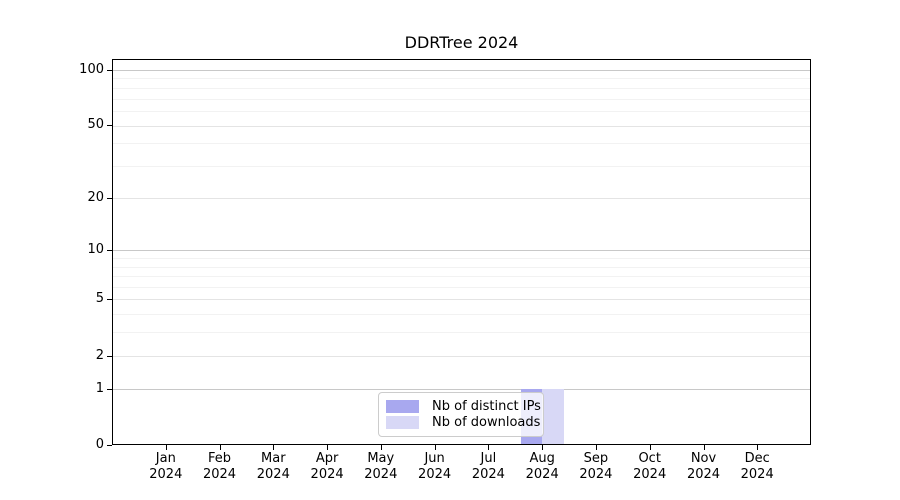 The height and width of the screenshot is (500, 900). I want to click on x-tick-label: Nov 2024, so click(703, 466).